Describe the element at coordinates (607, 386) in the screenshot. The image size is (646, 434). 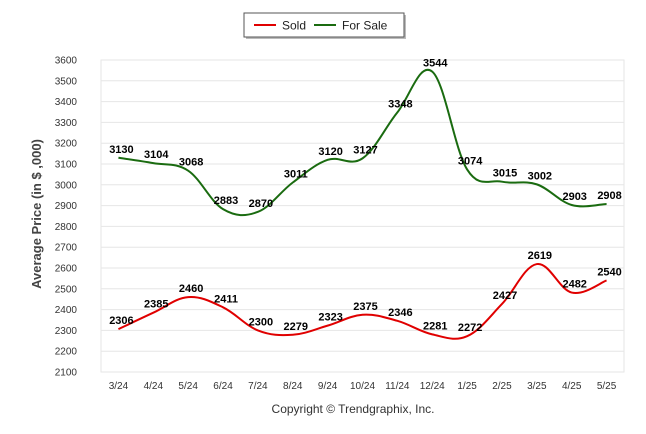
I see `x-tick-label: 5/25` at that location.